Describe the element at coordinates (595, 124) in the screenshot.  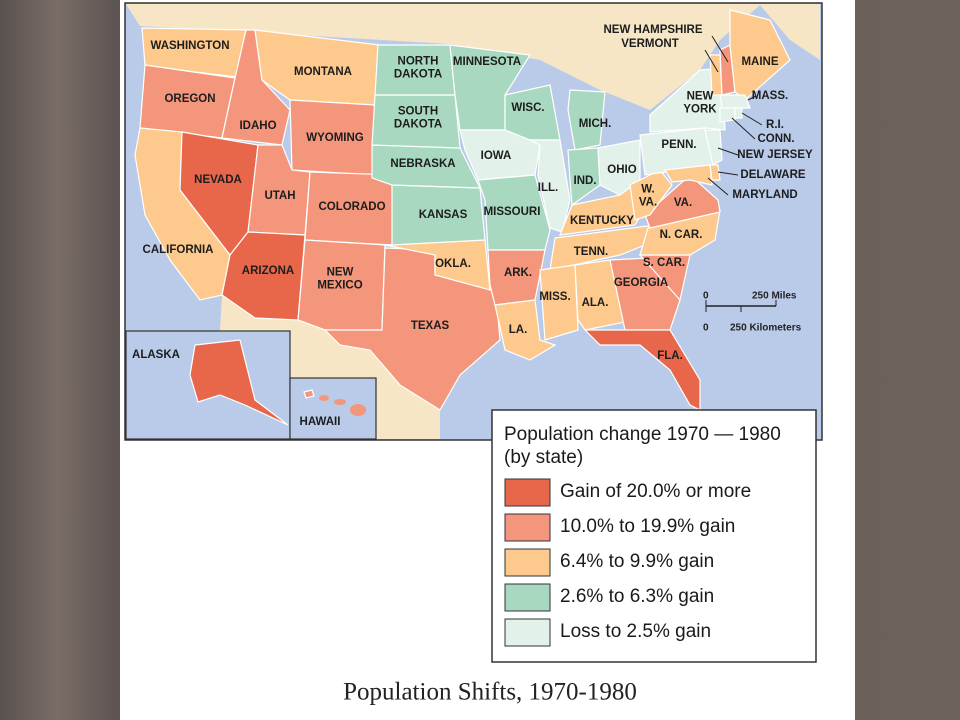
I see `state-label: MICH.` at that location.